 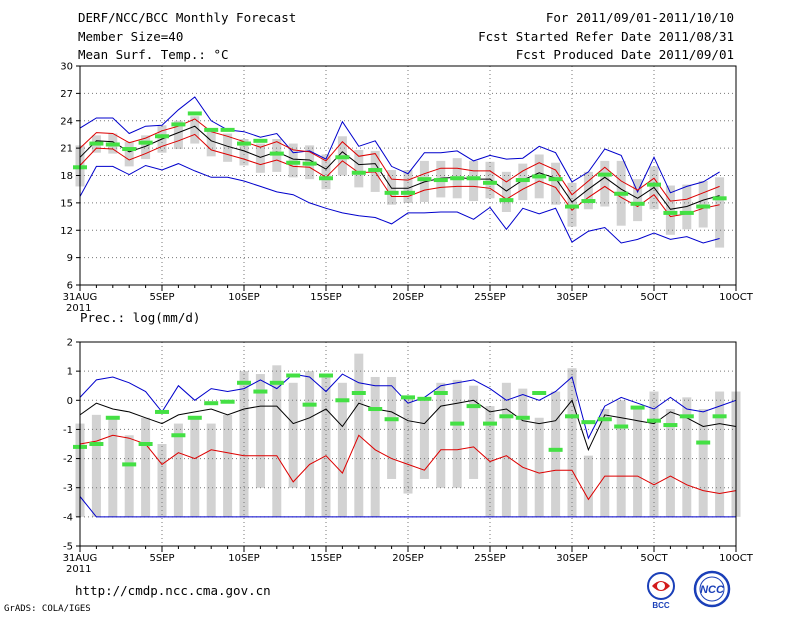 What do you see at coordinates (736, 558) in the screenshot?
I see `x-tick-label: 10OCT` at bounding box center [736, 558].